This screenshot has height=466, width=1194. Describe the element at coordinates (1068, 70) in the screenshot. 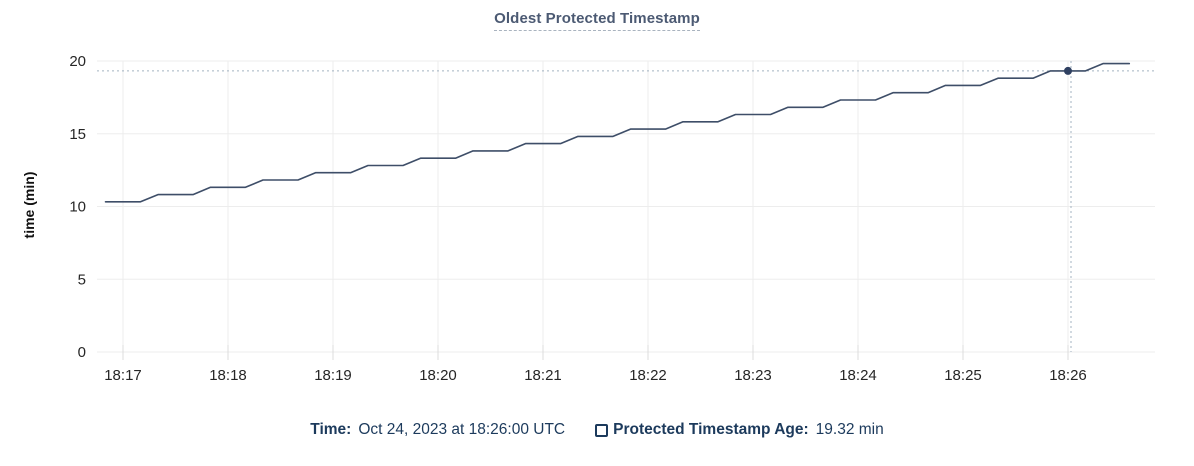

I see `highlight-point` at that location.